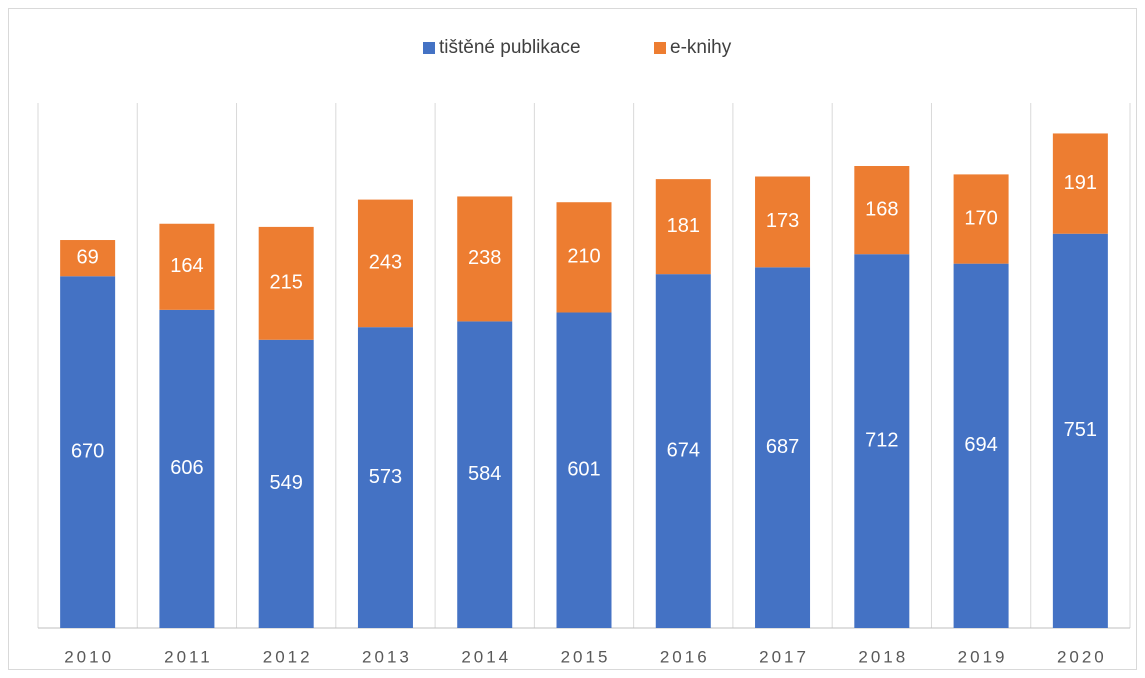 This screenshot has height=678, width=1145. I want to click on data-label: 751, so click(1080, 430).